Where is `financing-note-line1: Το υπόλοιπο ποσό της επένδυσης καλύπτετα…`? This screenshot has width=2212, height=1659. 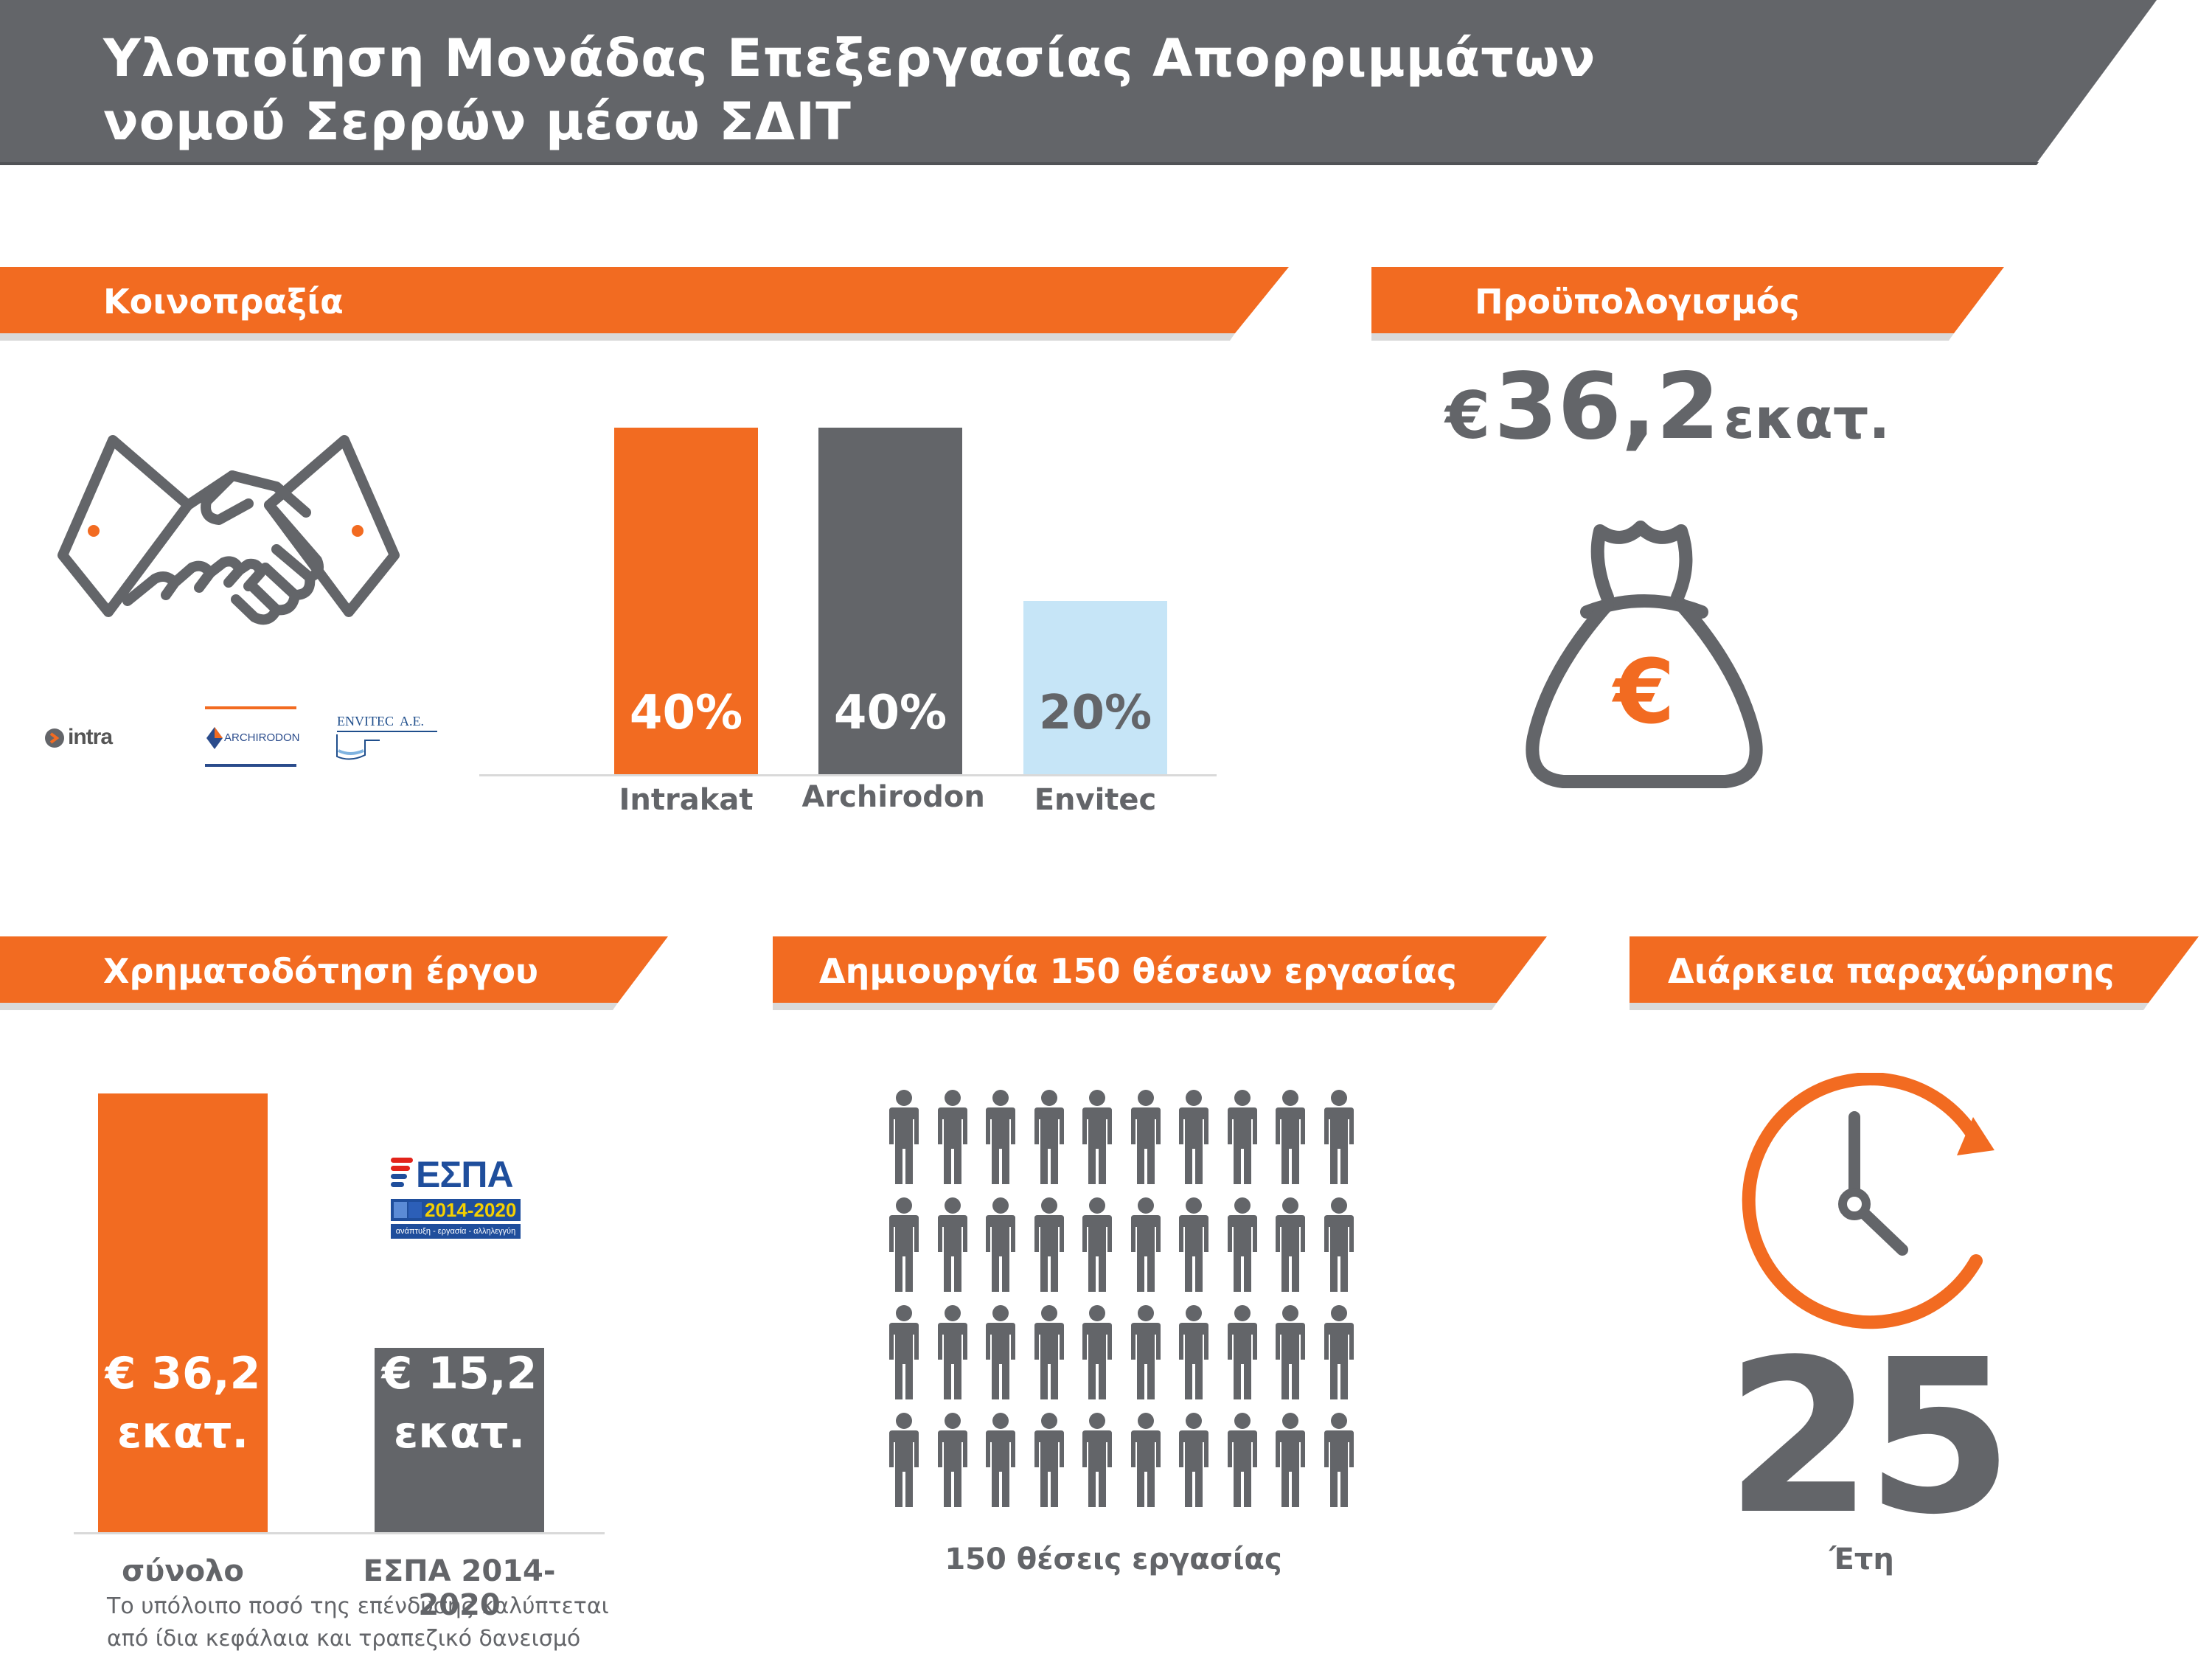
financing-note-line1: Το υπόλοιπο ποσό της επένδυσης καλύπτετα… is located at coordinates (358, 1606).